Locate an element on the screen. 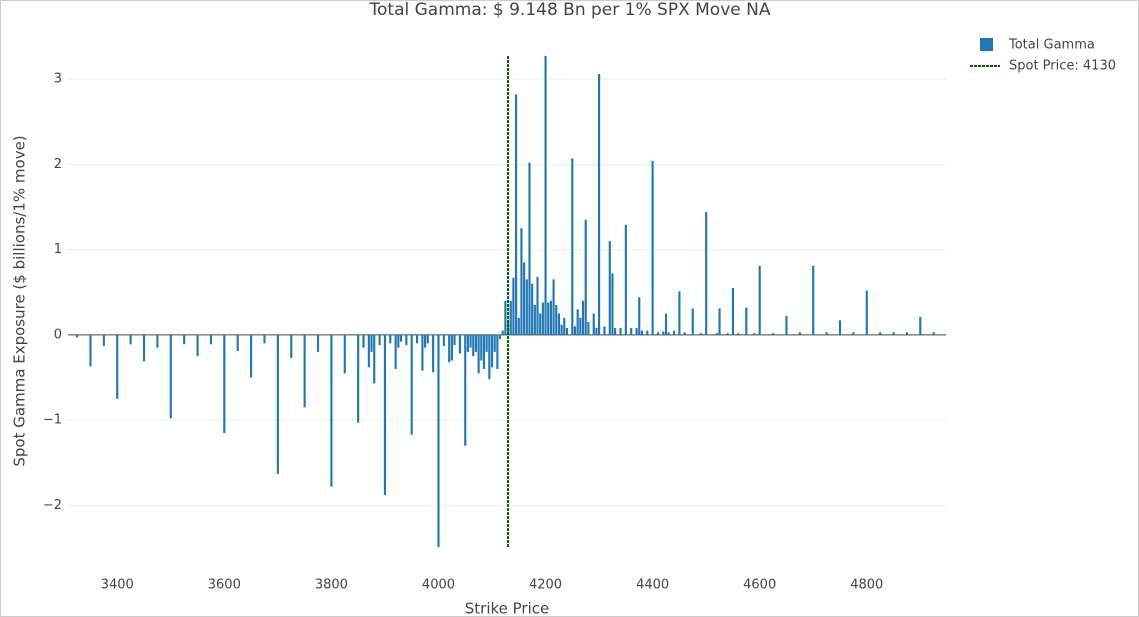  y-tick-label: −1 is located at coordinates (52, 420).